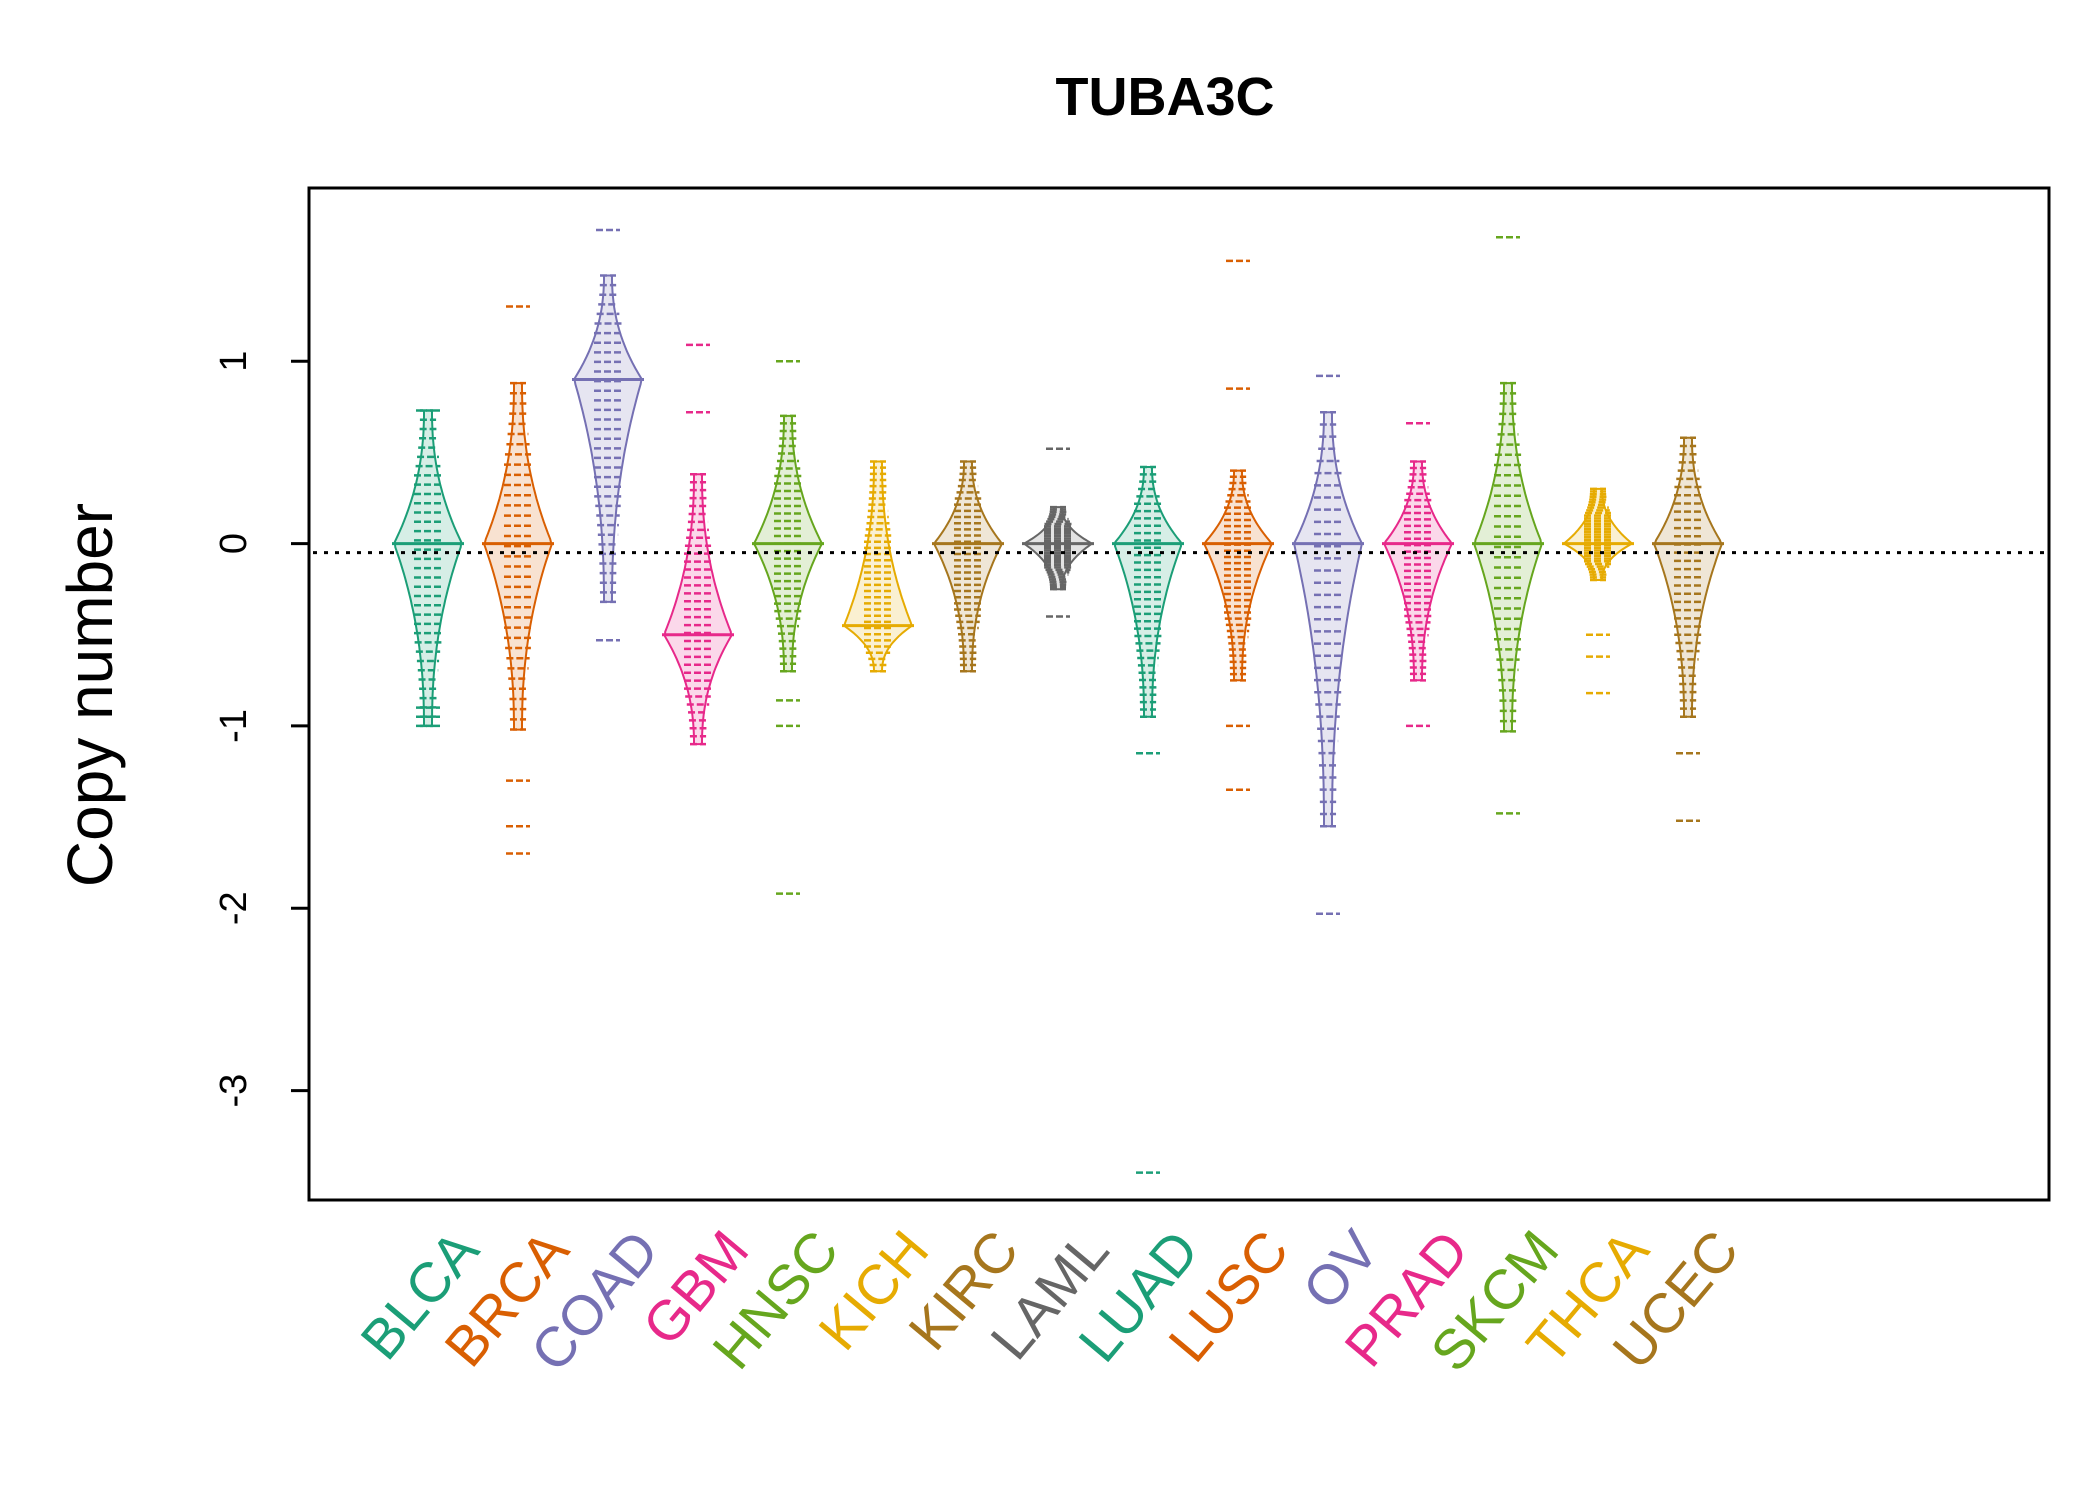 This screenshot has width=2100, height=1500. I want to click on y-tick-label: 0, so click(234, 543).